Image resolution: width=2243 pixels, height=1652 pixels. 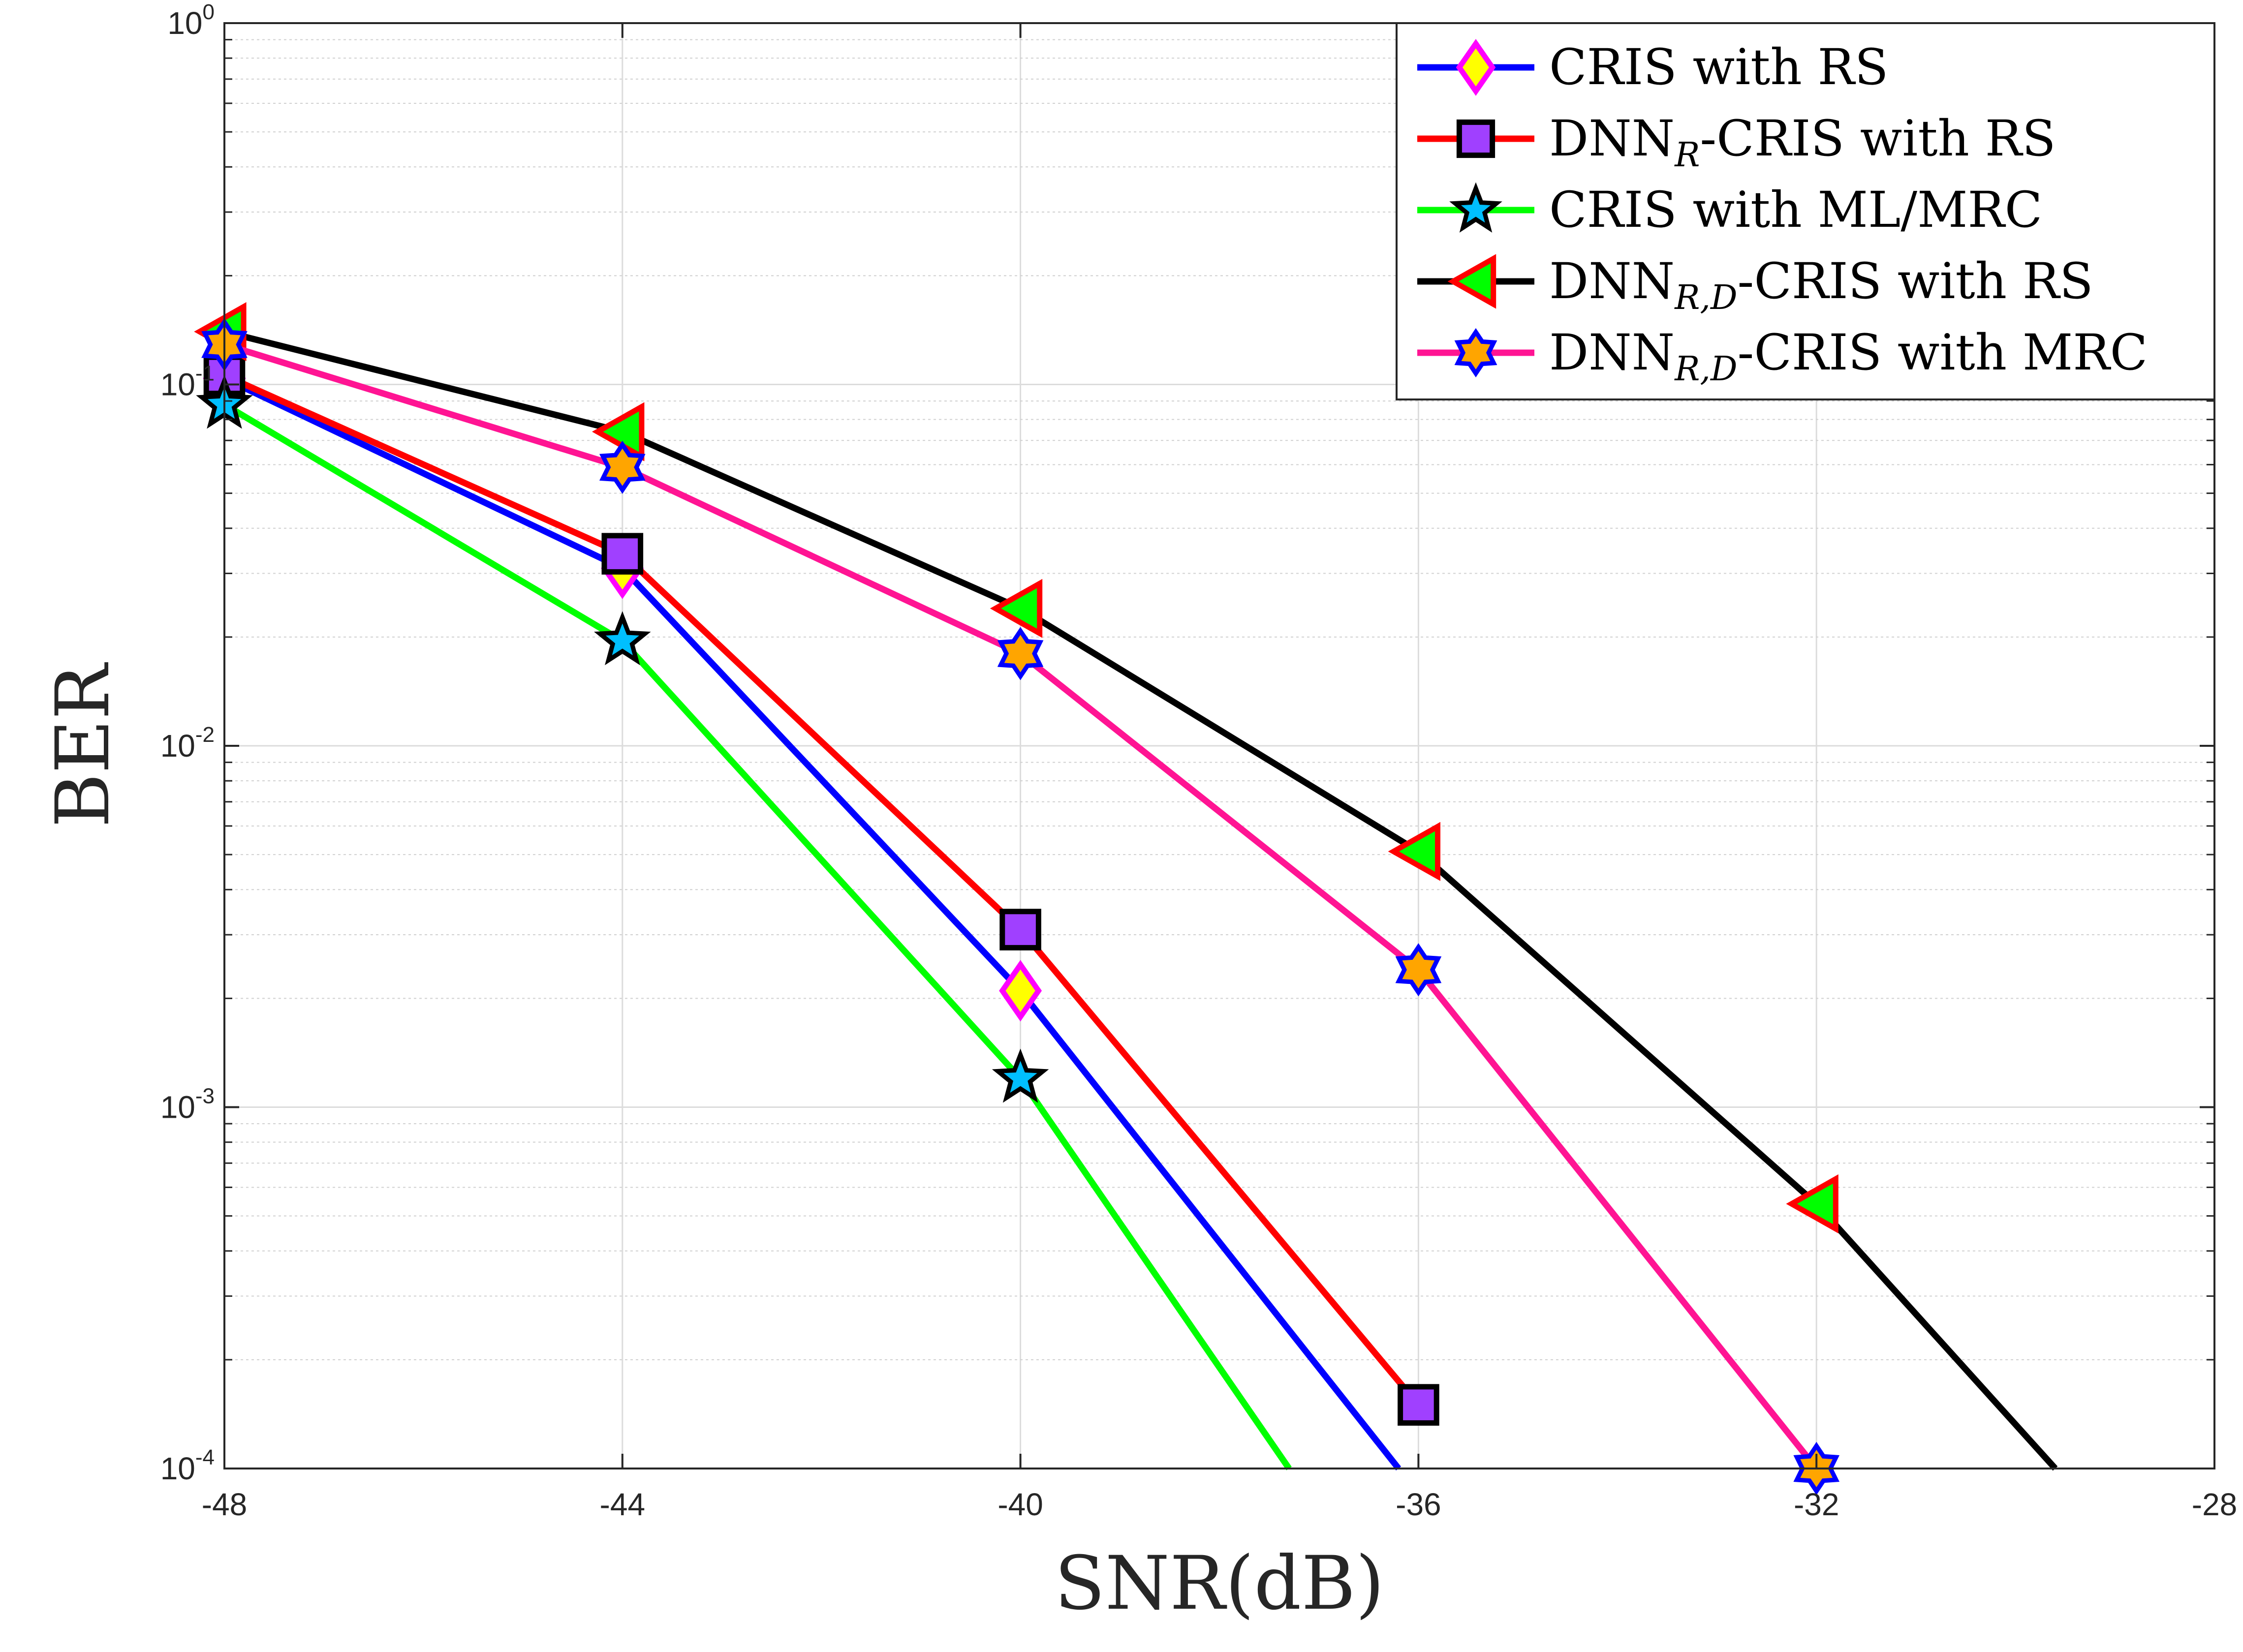 I want to click on x-tick-label: -28, so click(x=2215, y=1504).